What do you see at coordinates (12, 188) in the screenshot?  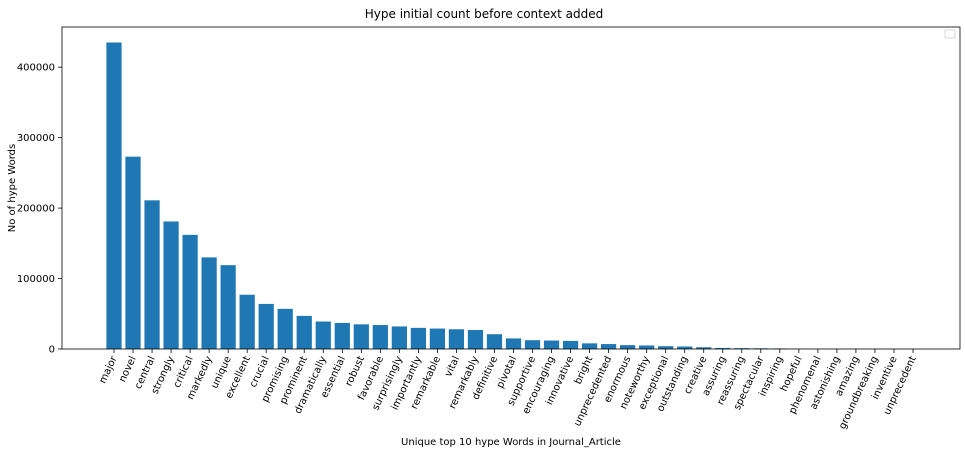 I see `y-axis-label: No of hype Words` at bounding box center [12, 188].